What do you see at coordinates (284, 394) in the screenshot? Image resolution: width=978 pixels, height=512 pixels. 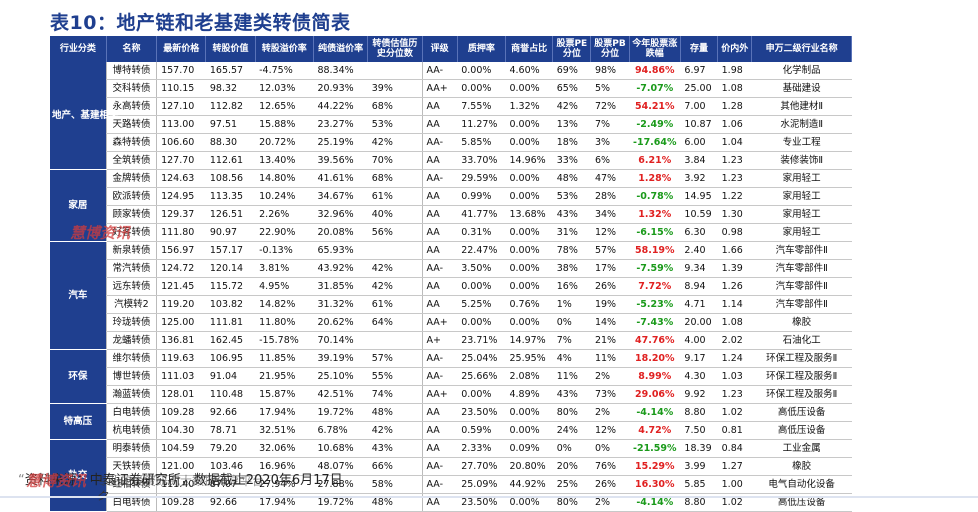 I see `conversion-premium: 15.87%` at bounding box center [284, 394].